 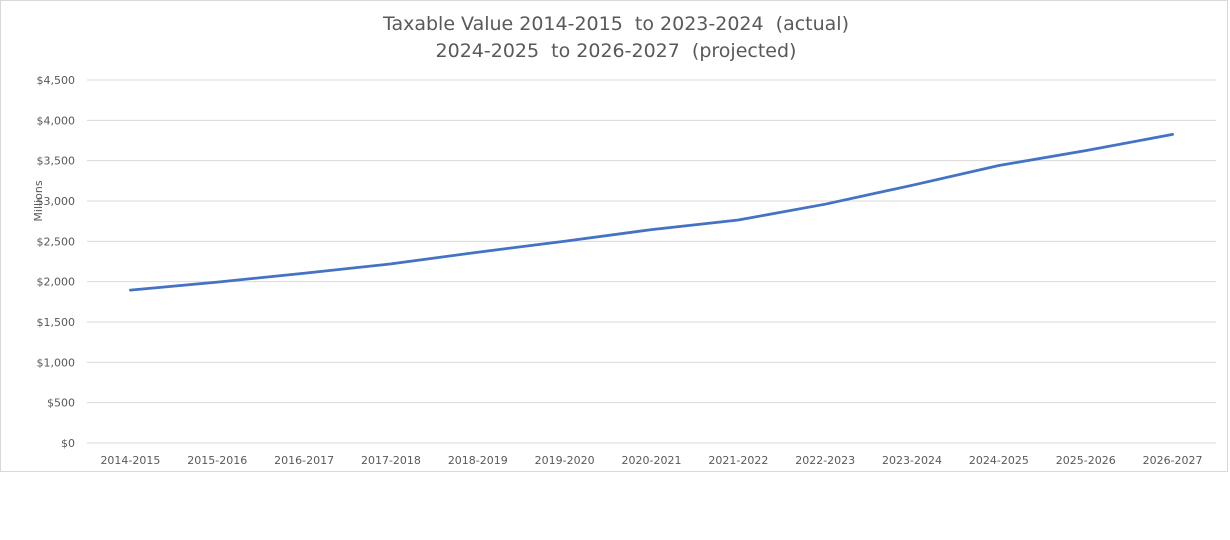 I want to click on y-tick-label: $2,500, so click(x=56, y=241).